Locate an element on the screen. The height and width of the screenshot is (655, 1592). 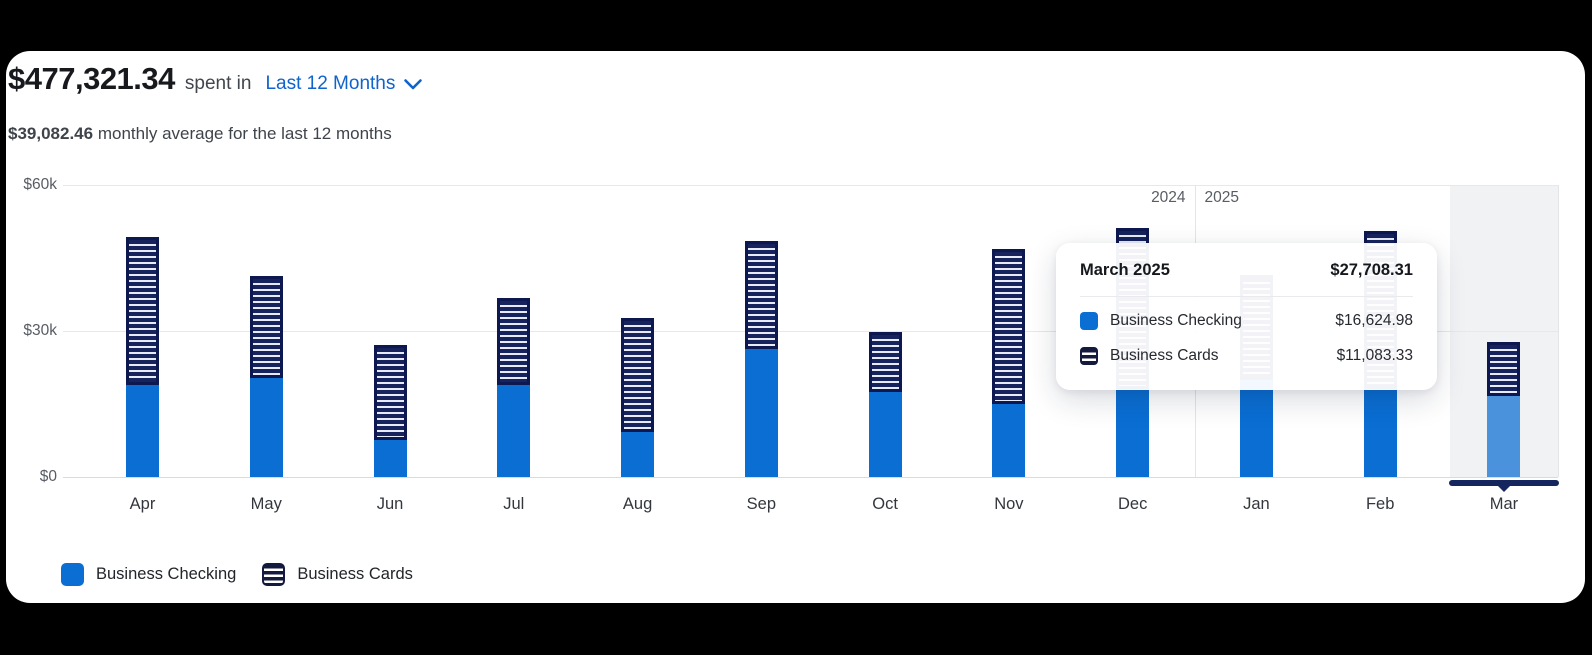
tooltip-total-value: $27,708.31 is located at coordinates (1371, 270).